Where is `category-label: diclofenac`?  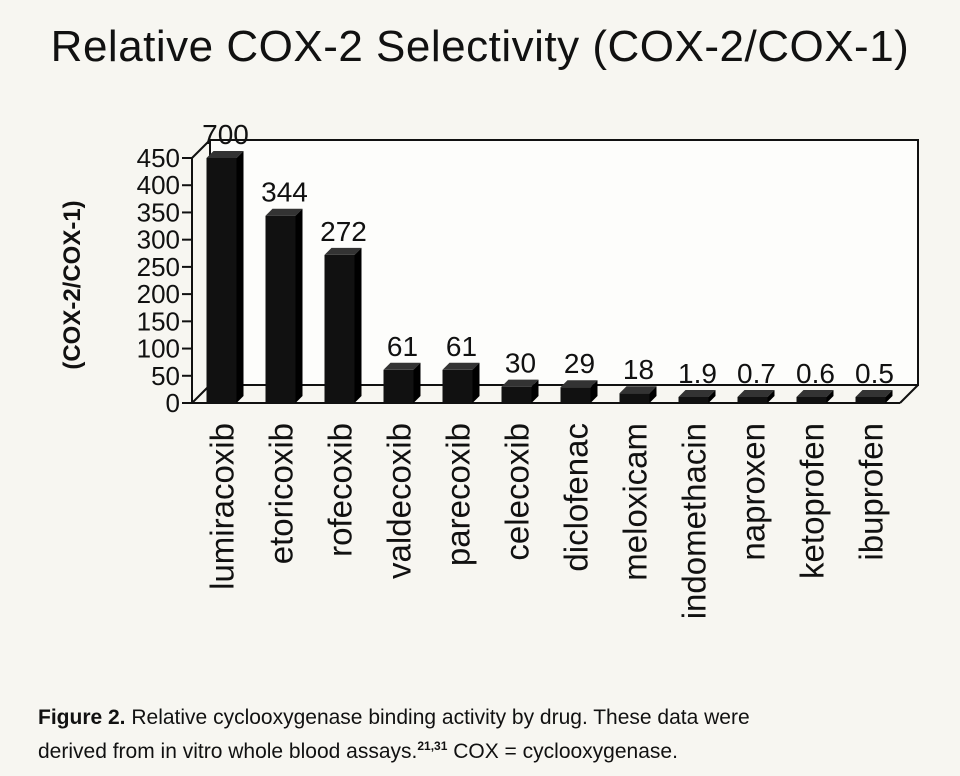
category-label: diclofenac is located at coordinates (576, 497).